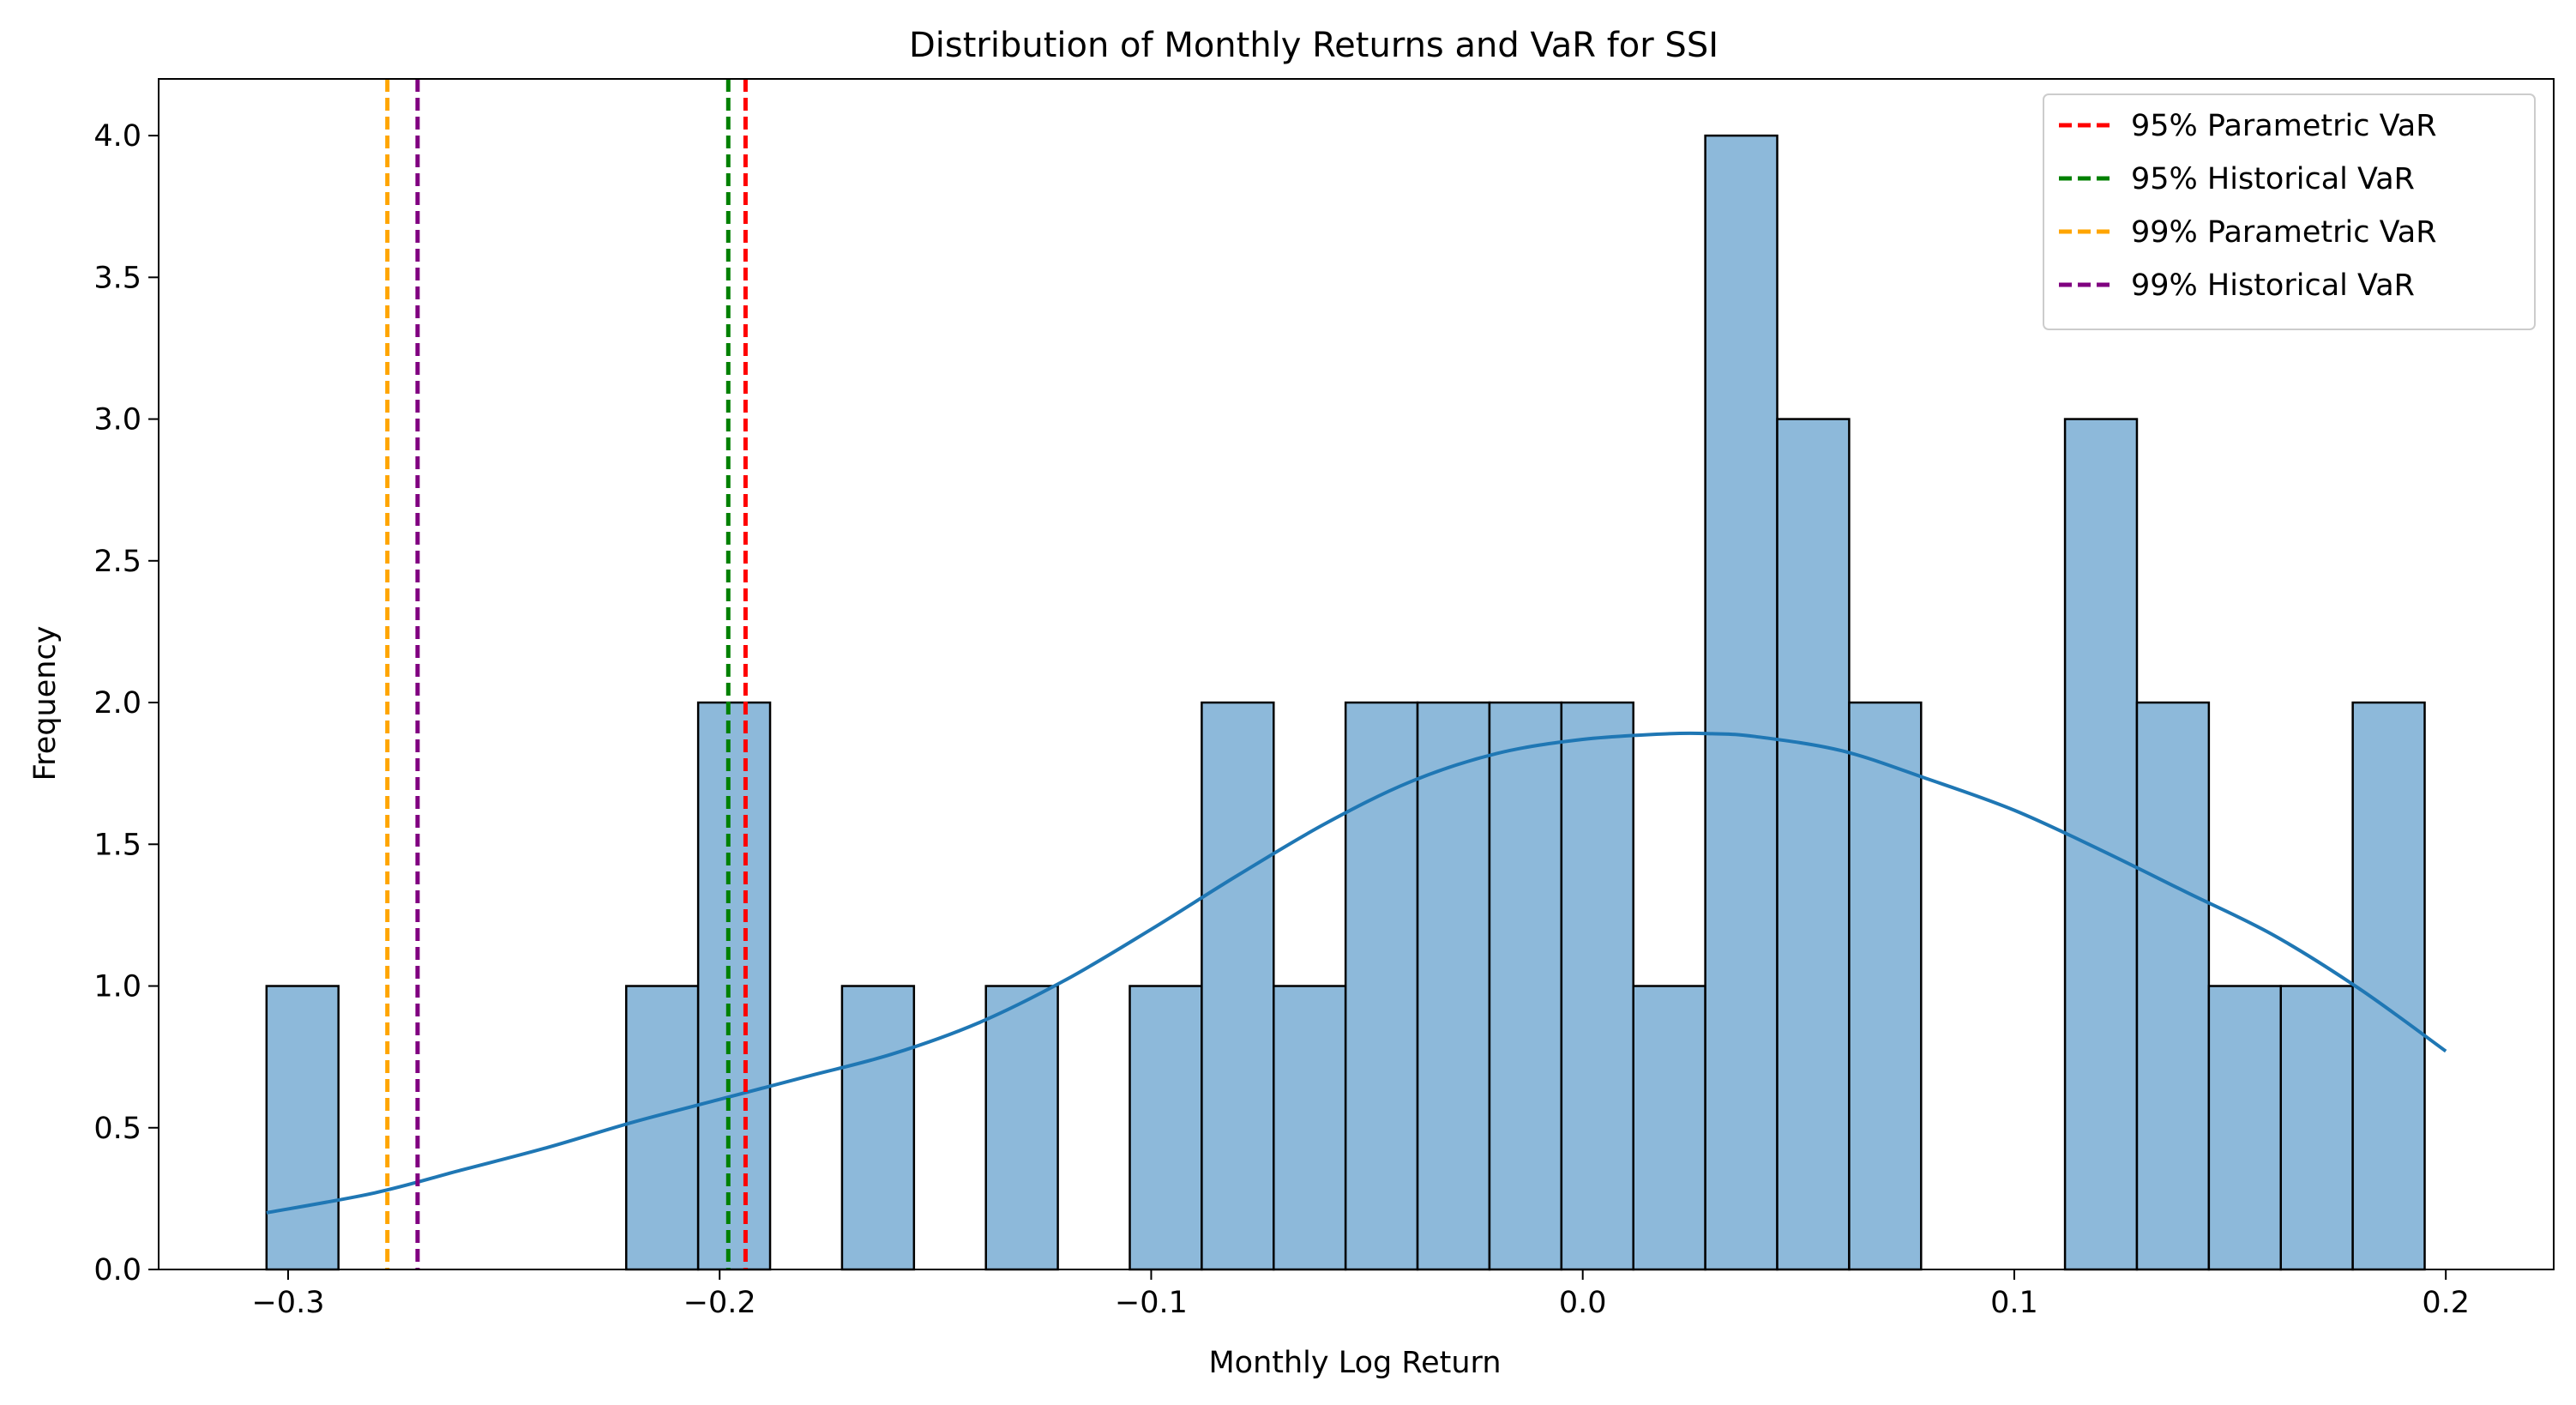 This screenshot has height=1405, width=2576. I want to click on y-tick-label: 0.0, so click(117, 1270).